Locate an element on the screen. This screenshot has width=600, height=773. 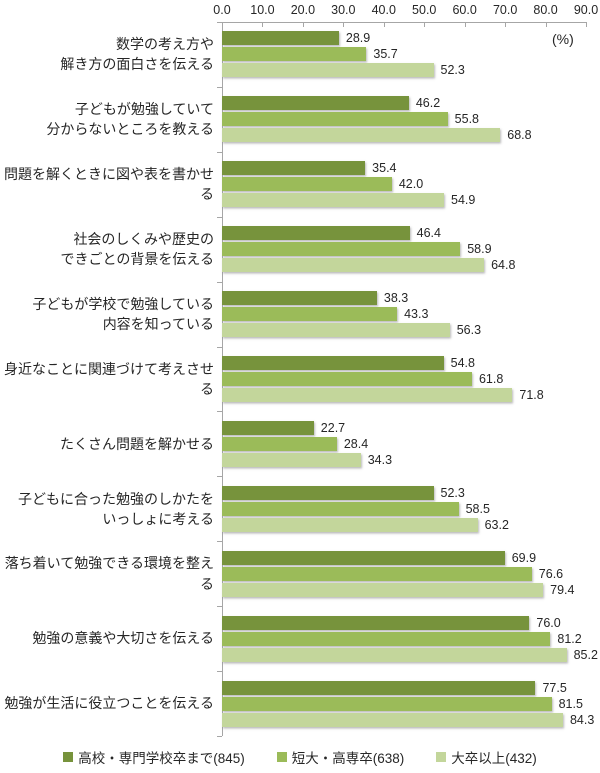
bar-line: 85.2 is located at coordinates (410, 654).